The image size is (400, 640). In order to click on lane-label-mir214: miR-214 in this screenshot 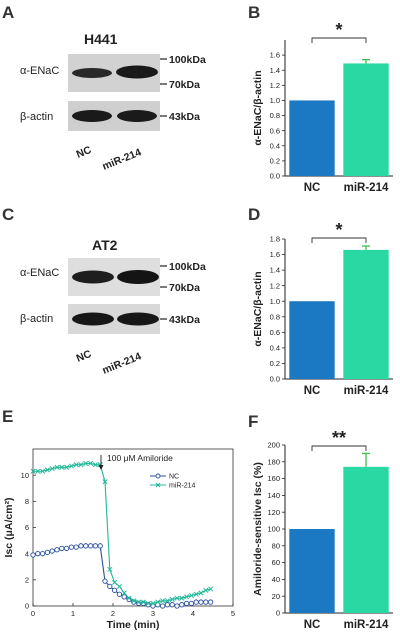, I will do `click(122, 363)`.